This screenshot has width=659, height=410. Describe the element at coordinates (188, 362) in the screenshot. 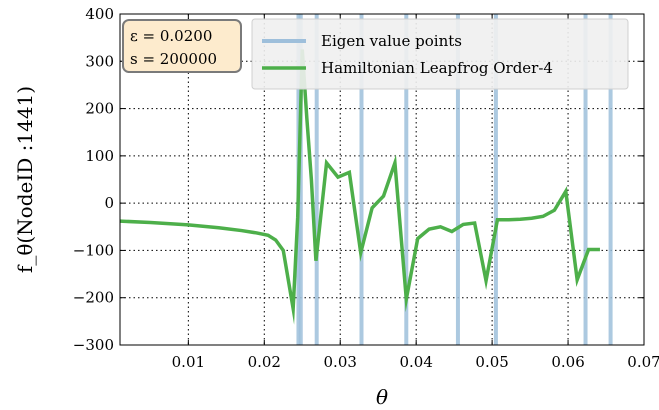

I see `x-tick-label: 0.01` at that location.